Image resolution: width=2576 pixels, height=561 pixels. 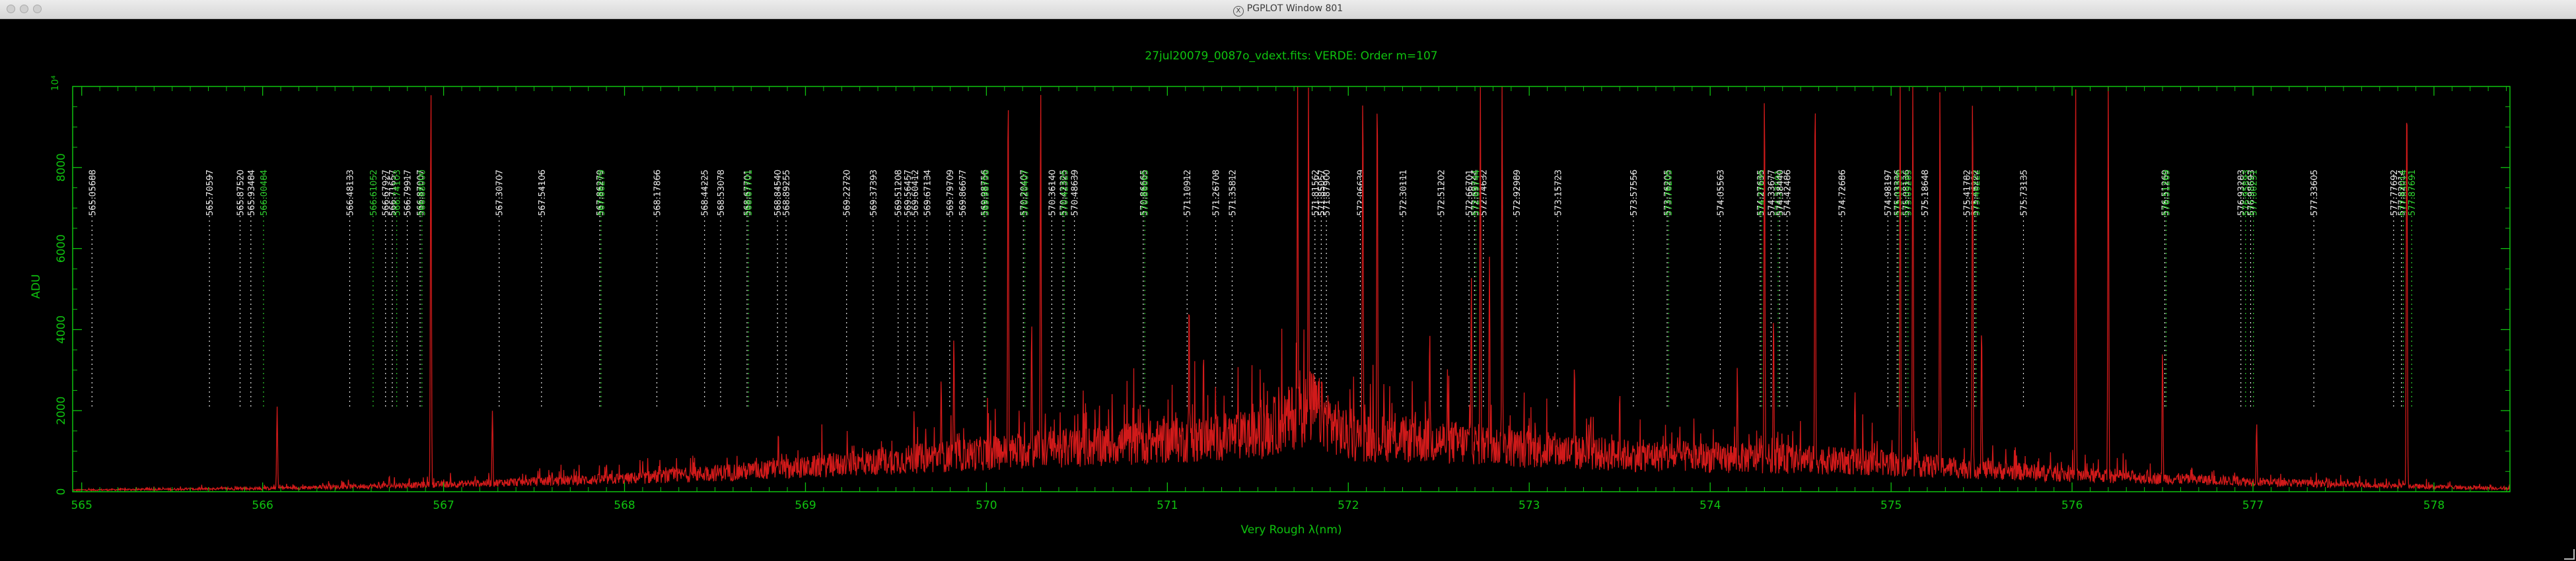 What do you see at coordinates (11, 9) in the screenshot?
I see `close-window-button` at bounding box center [11, 9].